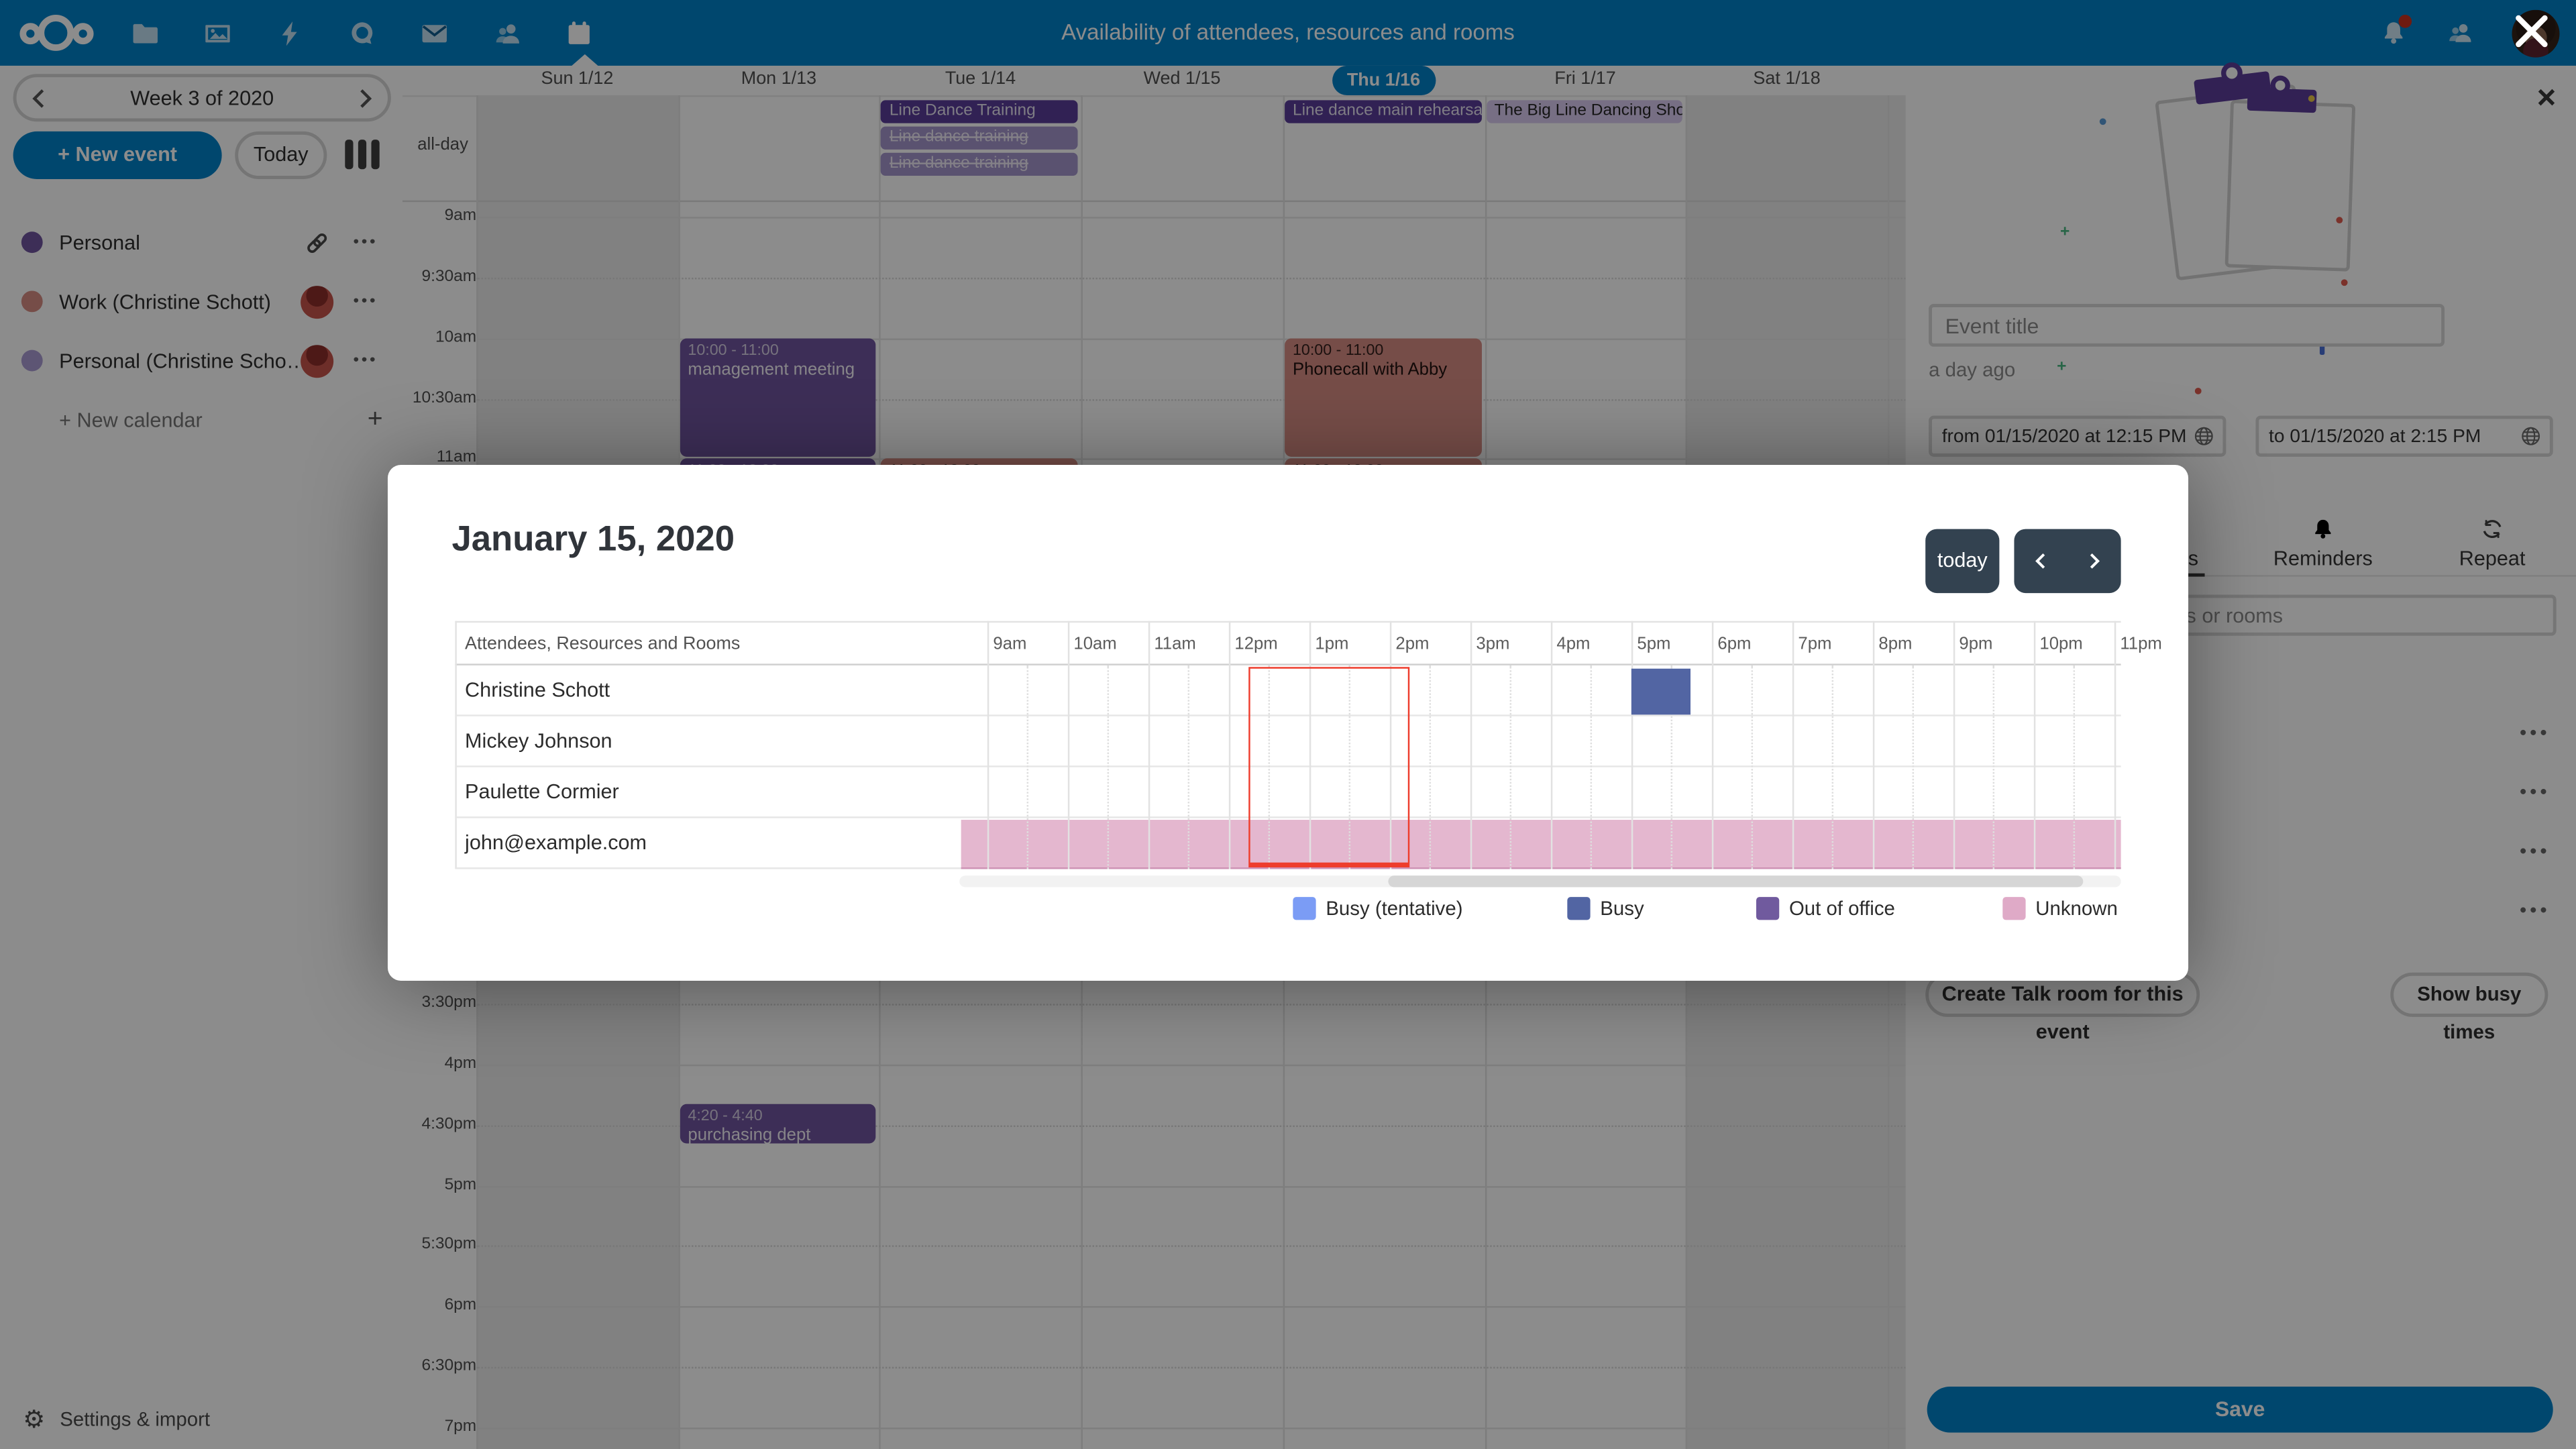 This screenshot has width=2576, height=1449. What do you see at coordinates (2531, 31) in the screenshot?
I see `modal-close-icon` at bounding box center [2531, 31].